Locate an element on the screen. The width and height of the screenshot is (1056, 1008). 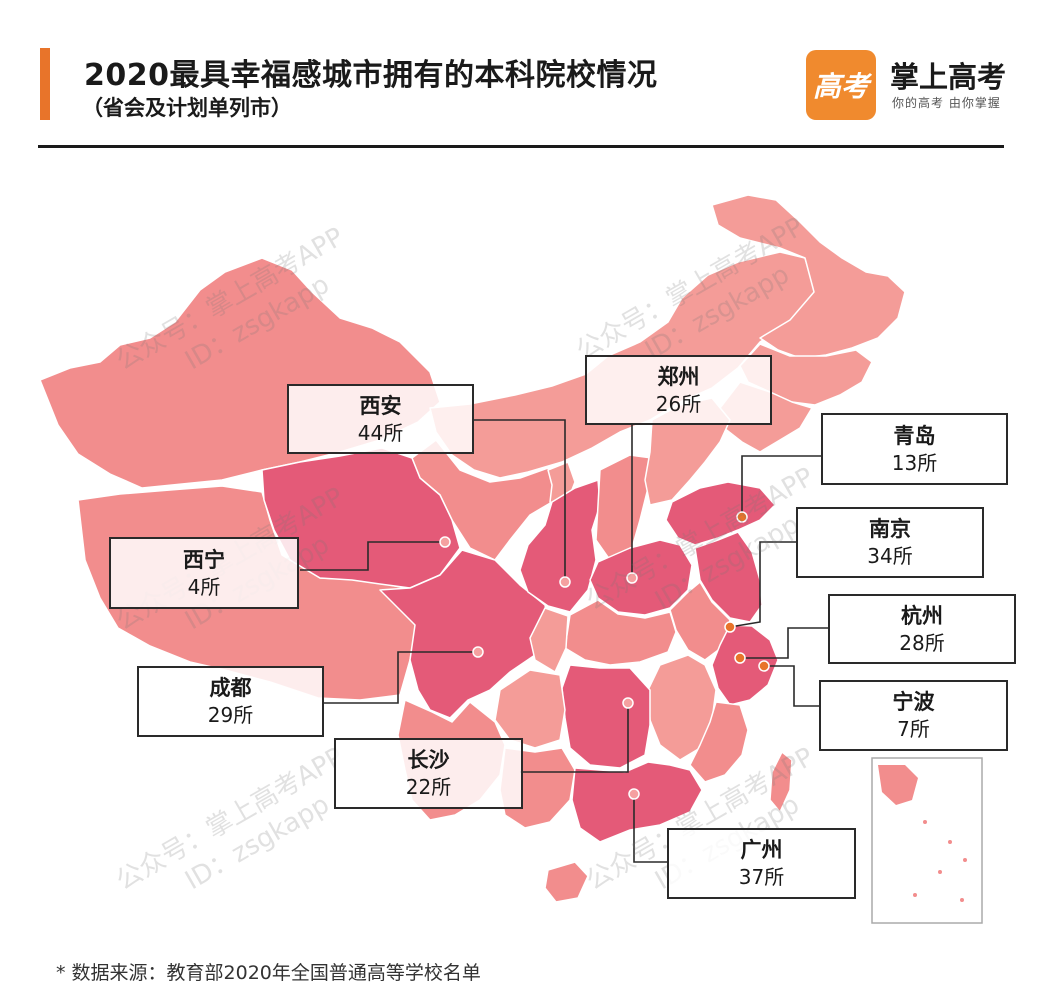
city-university-count: 44所 is located at coordinates (380, 432).